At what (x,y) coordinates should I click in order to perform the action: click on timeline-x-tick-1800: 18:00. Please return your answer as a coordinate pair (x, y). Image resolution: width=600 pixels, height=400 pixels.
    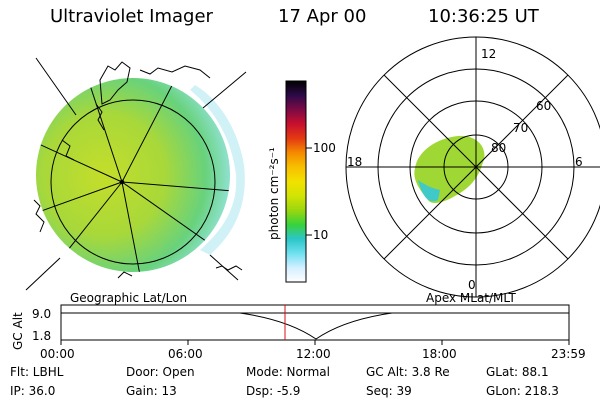
    Looking at the image, I should click on (439, 354).